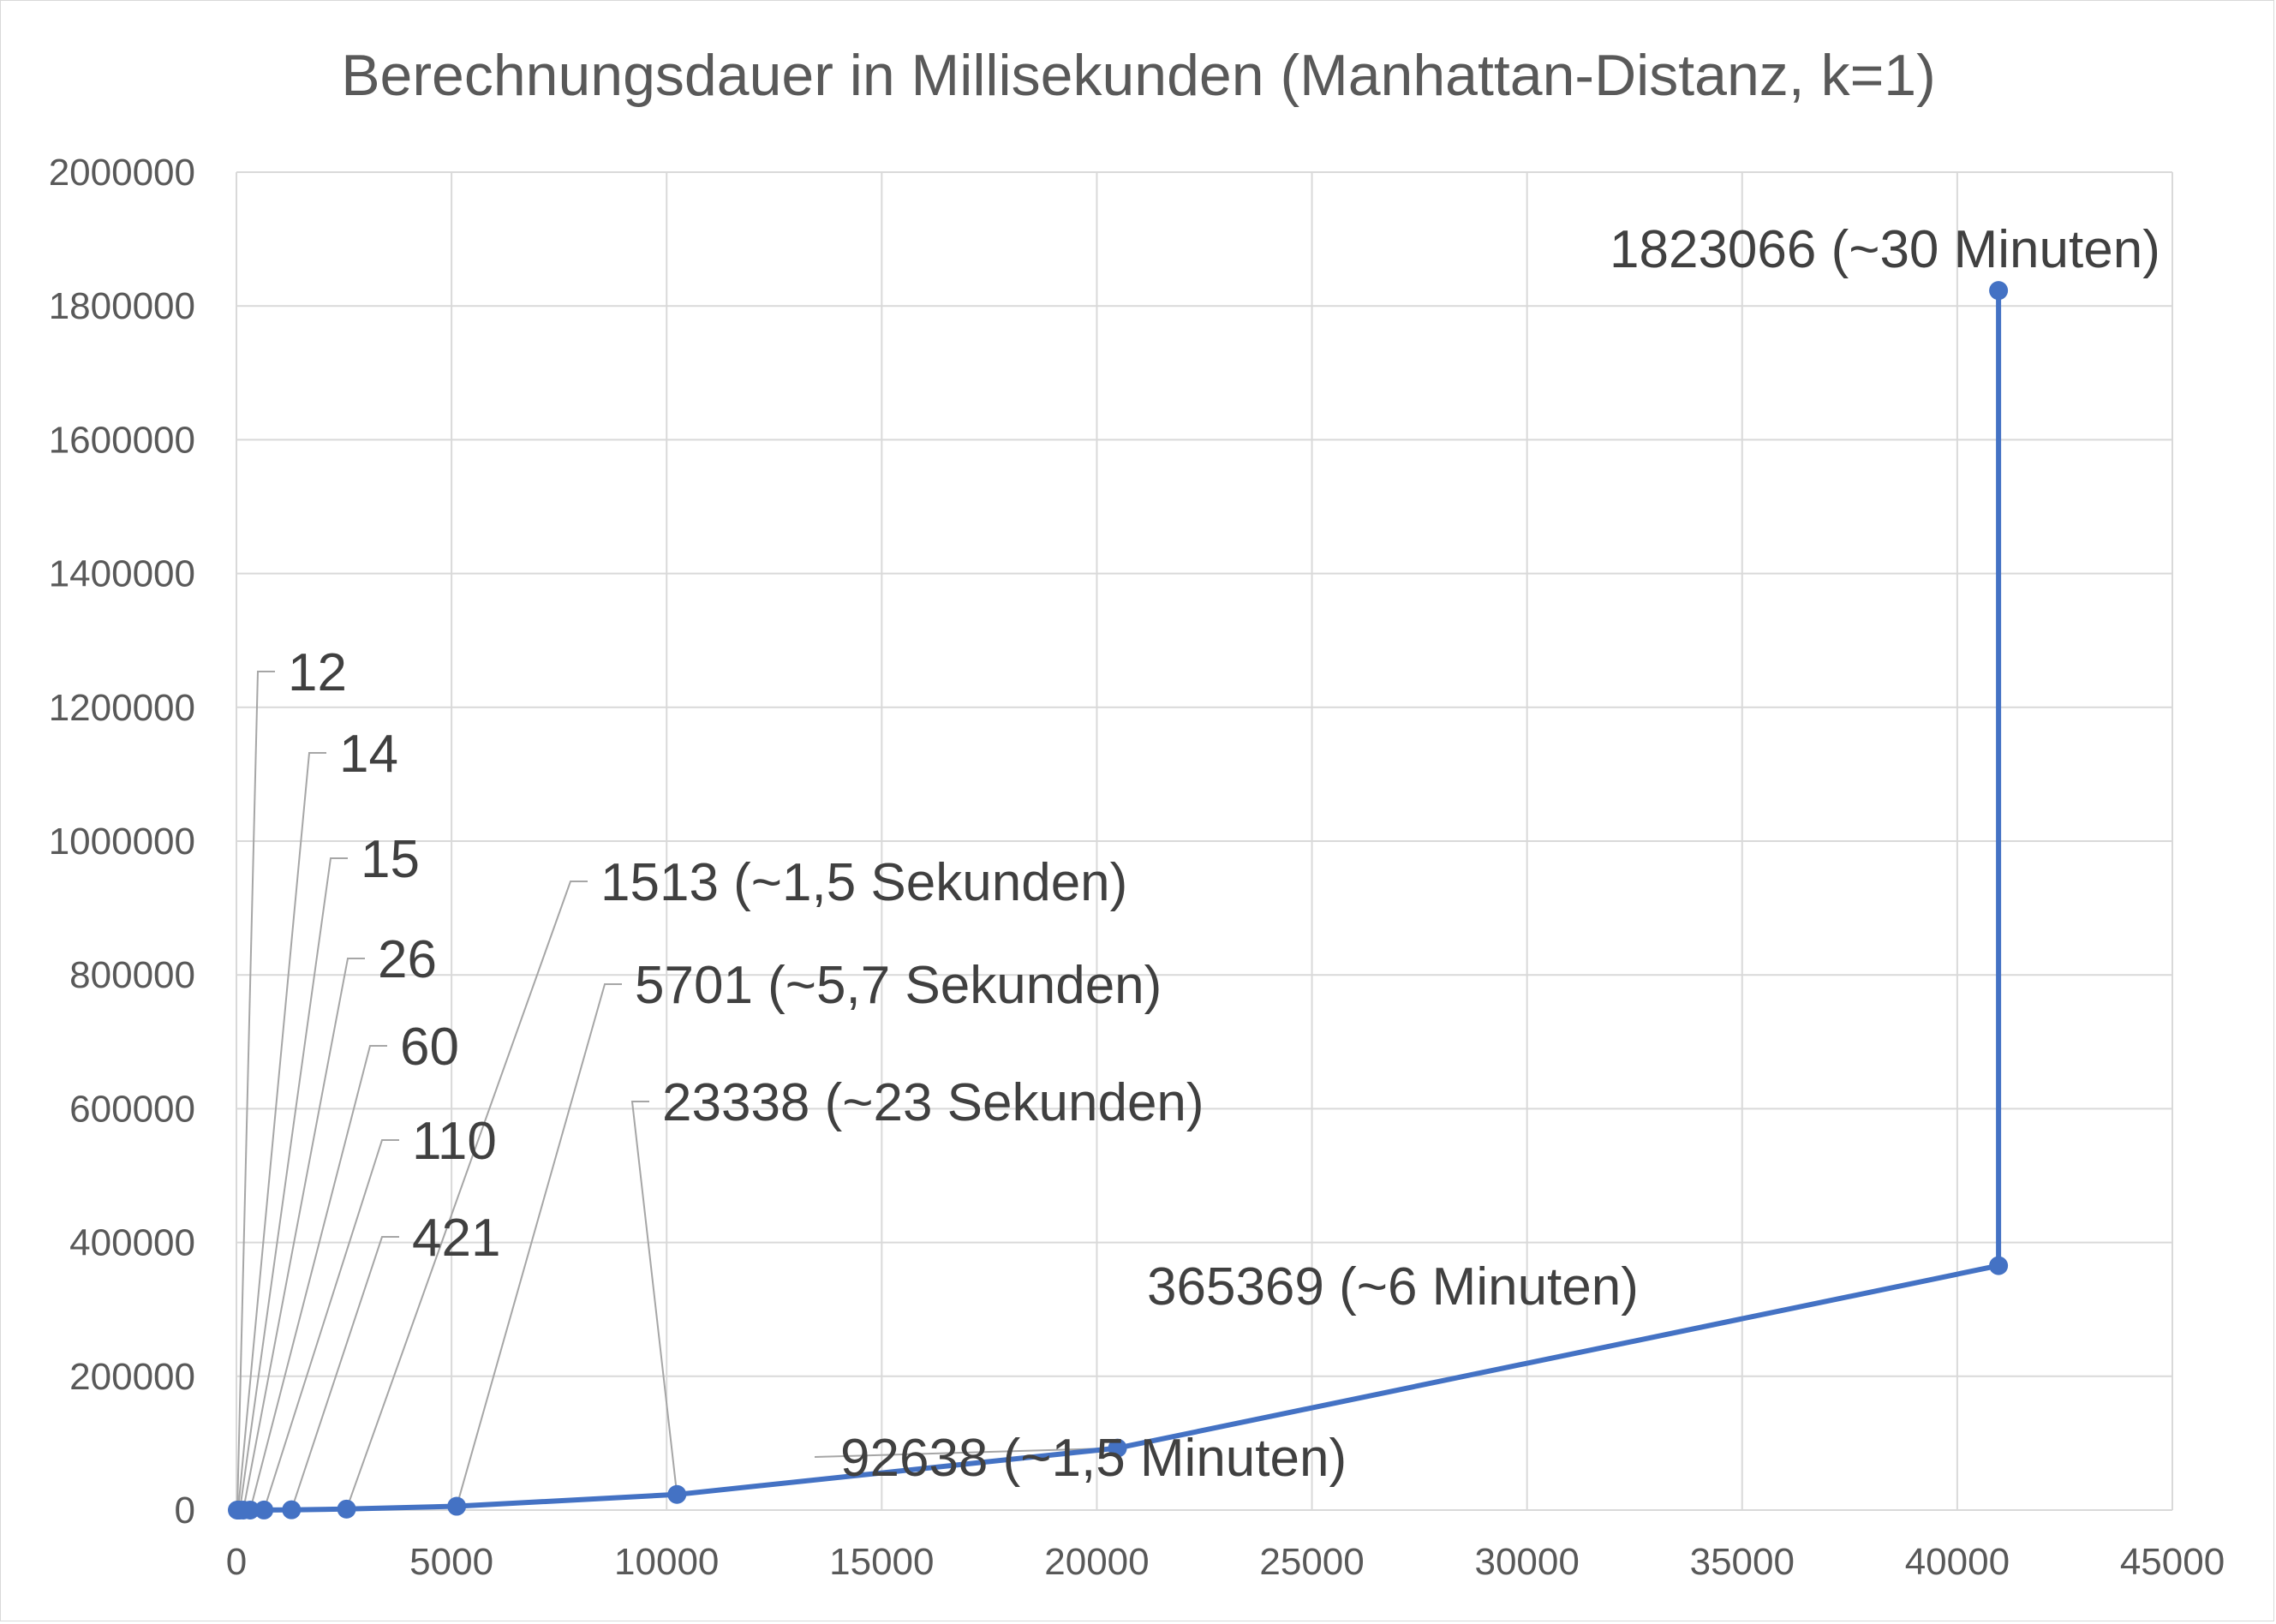 The width and height of the screenshot is (2276, 1624). What do you see at coordinates (132, 1243) in the screenshot?
I see `y-tick-label: 400000` at bounding box center [132, 1243].